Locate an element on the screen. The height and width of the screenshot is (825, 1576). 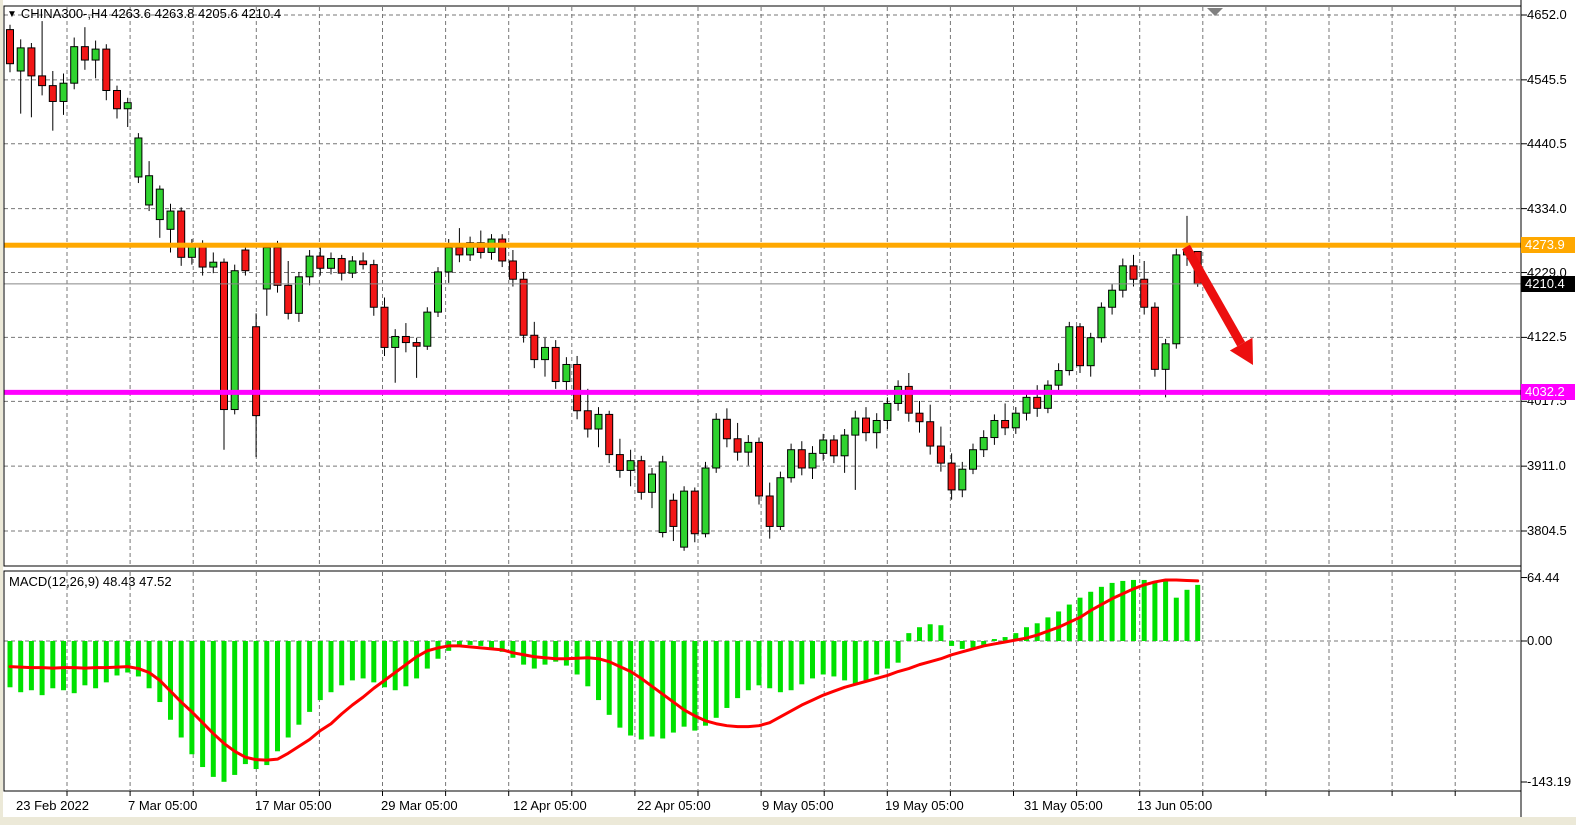
symbol-dropdown-icon: ▼ is located at coordinates (12, 14).